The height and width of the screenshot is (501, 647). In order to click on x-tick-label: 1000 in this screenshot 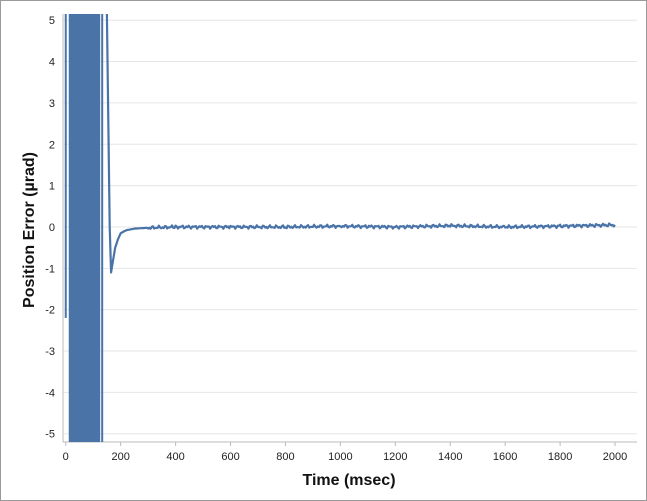, I will do `click(340, 457)`.